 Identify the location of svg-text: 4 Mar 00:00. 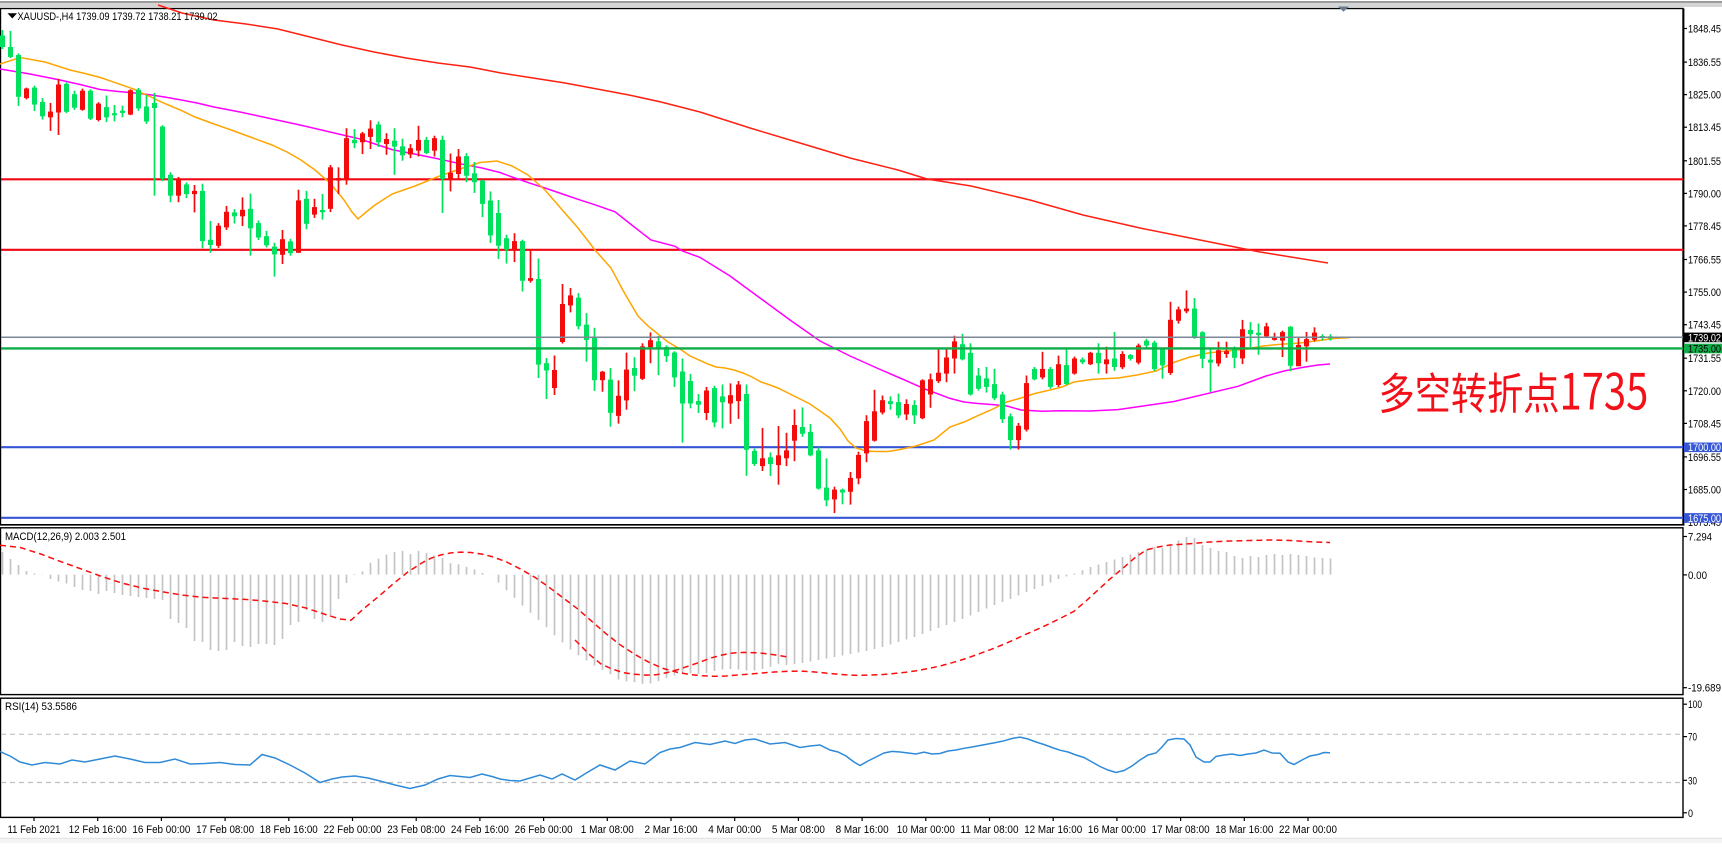
(734, 830).